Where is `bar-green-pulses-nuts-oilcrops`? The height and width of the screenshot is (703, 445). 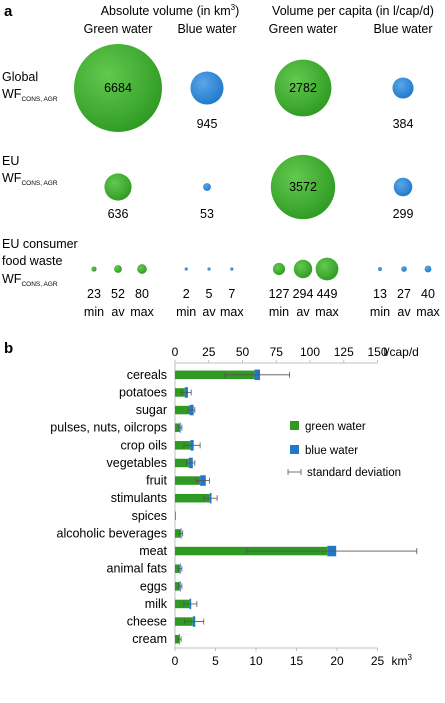 bar-green-pulses-nuts-oilcrops is located at coordinates (177, 427).